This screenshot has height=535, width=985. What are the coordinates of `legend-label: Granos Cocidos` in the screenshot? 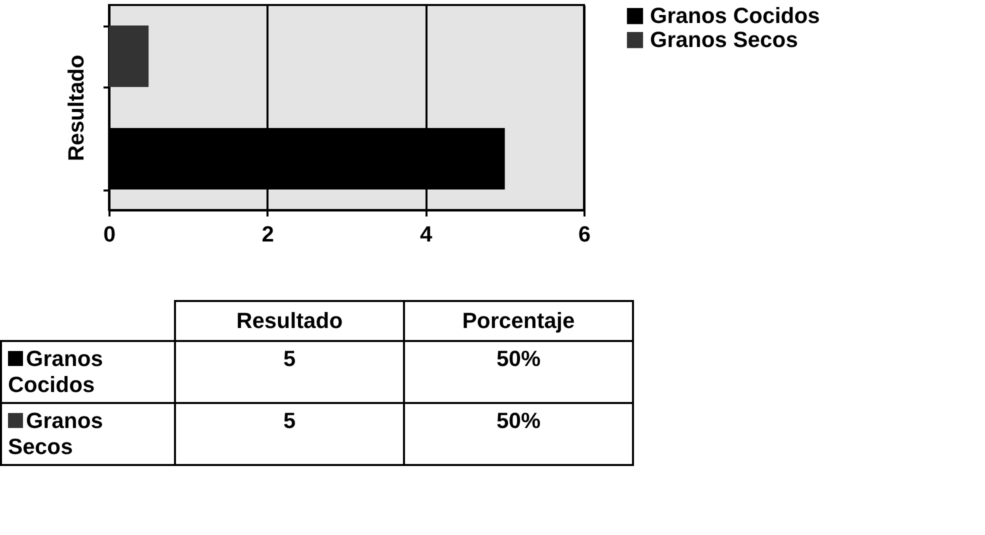 It's located at (735, 15).